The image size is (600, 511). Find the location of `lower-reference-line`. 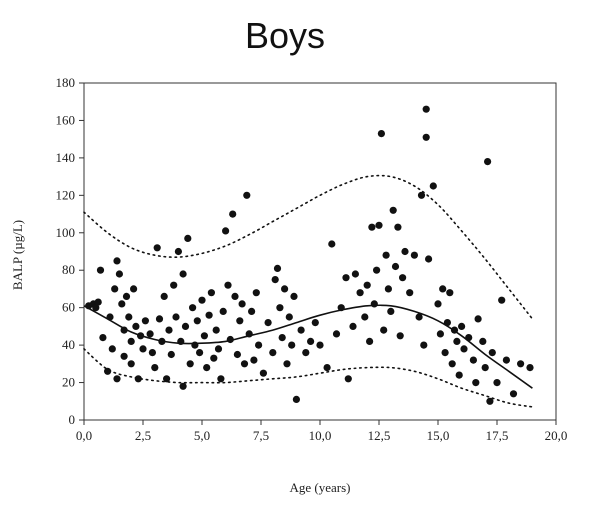

lower-reference-line is located at coordinates (308, 378).